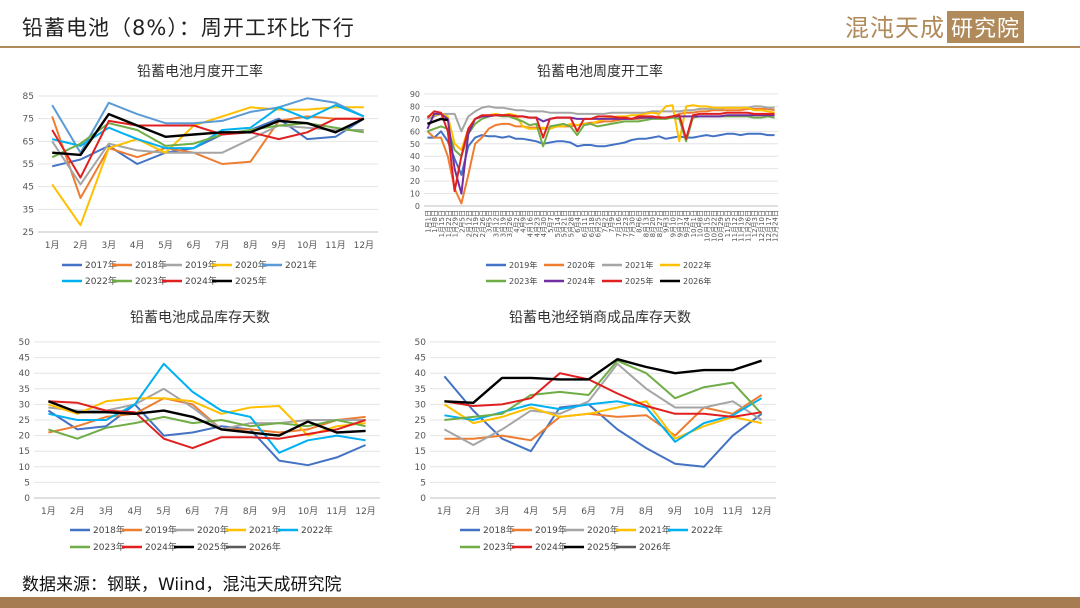  What do you see at coordinates (28, 165) in the screenshot?
I see `monthly-y-tick-label: 55` at bounding box center [28, 165].